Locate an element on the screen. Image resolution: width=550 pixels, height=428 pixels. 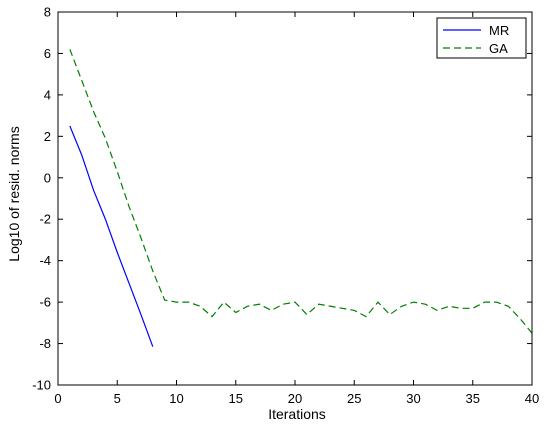
x-tick-label: 25 is located at coordinates (354, 398).